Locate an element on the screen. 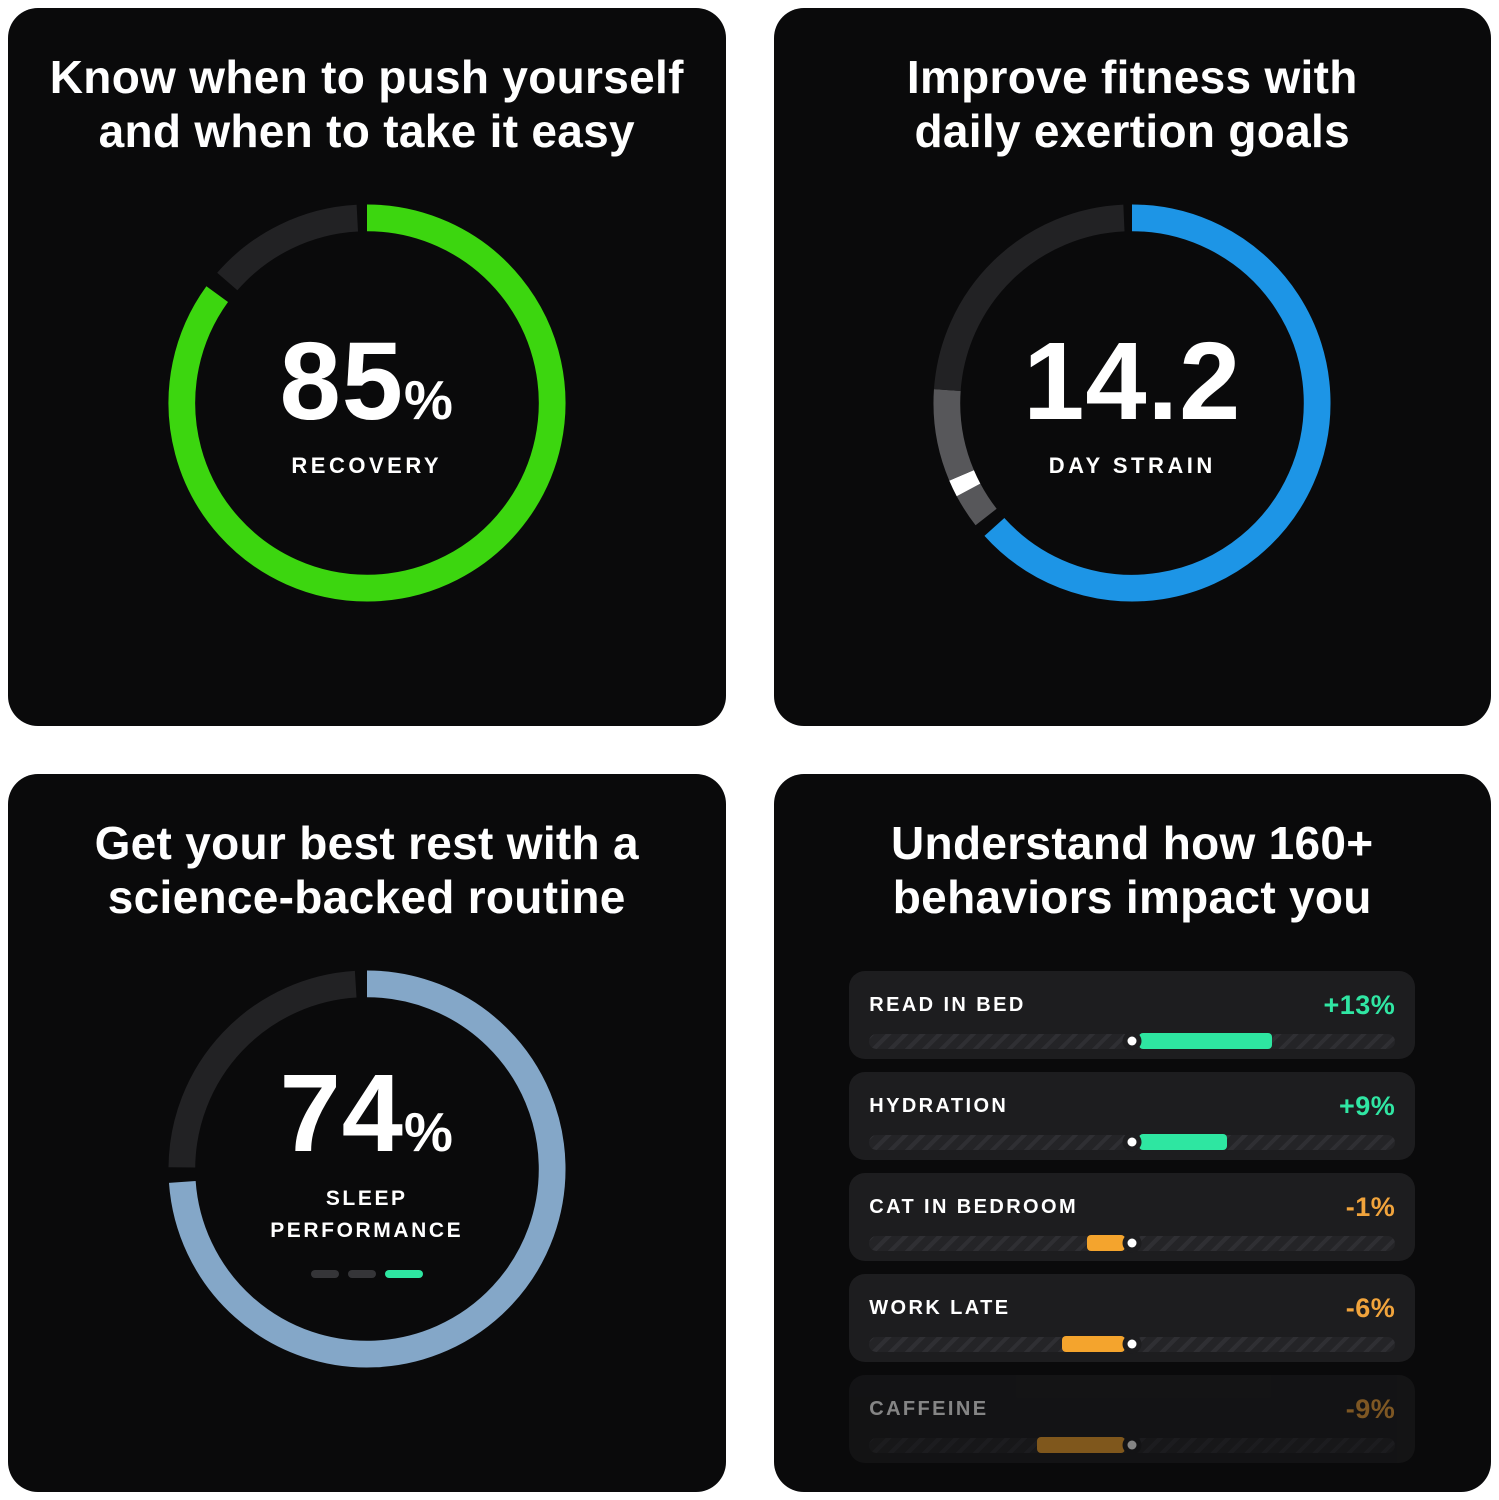 The height and width of the screenshot is (1500, 1499). sleep-number: 74 is located at coordinates (341, 1114).